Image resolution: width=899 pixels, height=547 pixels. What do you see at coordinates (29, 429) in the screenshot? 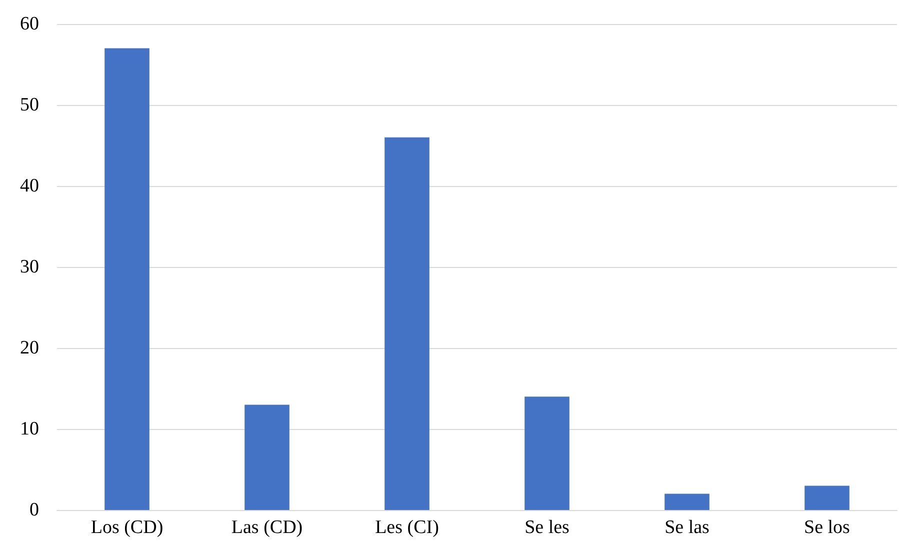
I see `y-tick-label: 10` at bounding box center [29, 429].